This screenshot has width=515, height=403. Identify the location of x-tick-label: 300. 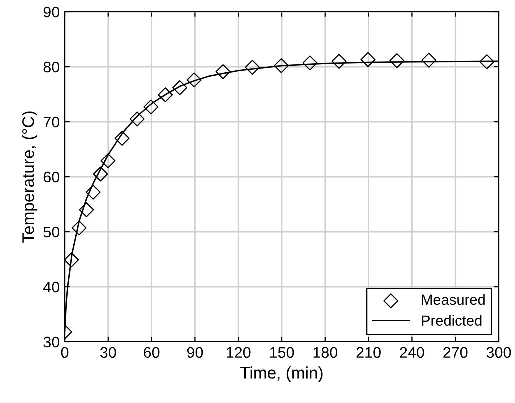
(499, 352).